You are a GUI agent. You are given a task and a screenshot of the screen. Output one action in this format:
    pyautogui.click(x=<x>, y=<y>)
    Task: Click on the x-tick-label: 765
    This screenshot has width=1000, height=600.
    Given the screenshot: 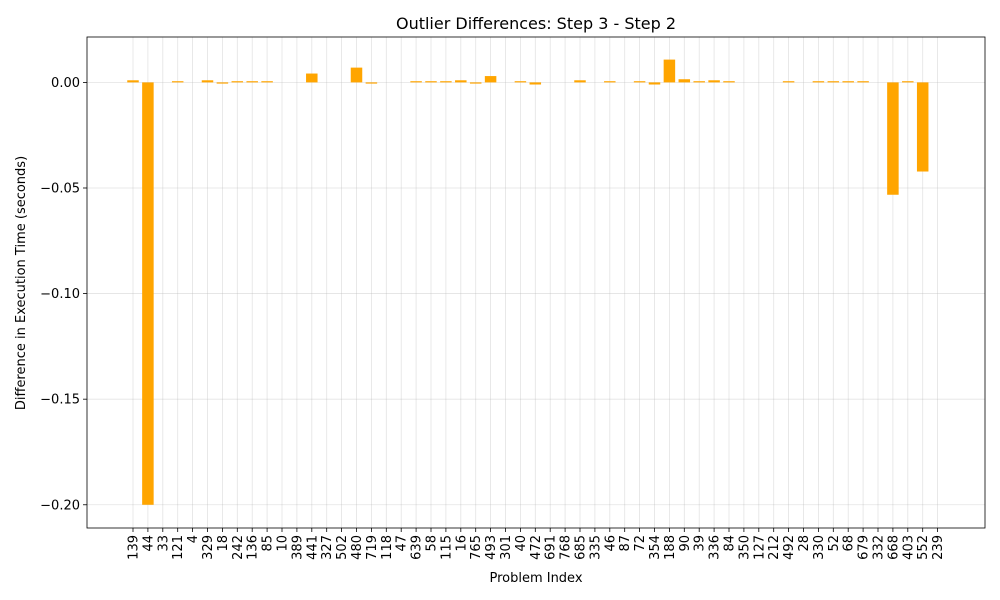 What is the action you would take?
    pyautogui.click(x=476, y=547)
    